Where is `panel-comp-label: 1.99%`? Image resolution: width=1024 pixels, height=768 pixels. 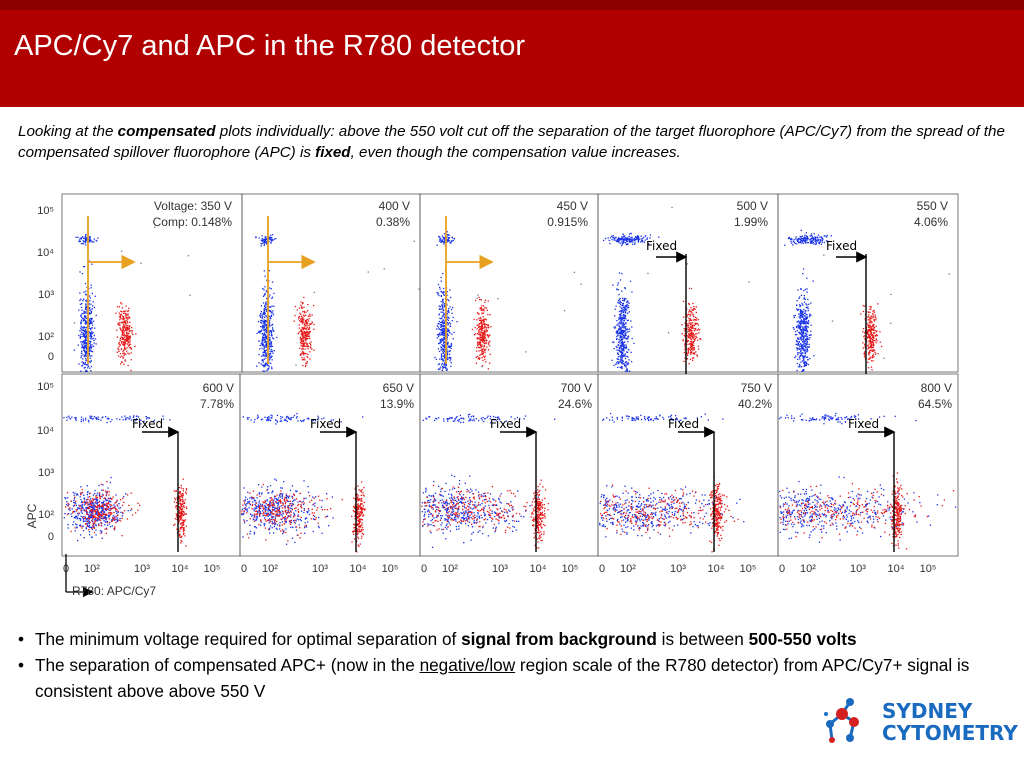 panel-comp-label: 1.99% is located at coordinates (751, 222).